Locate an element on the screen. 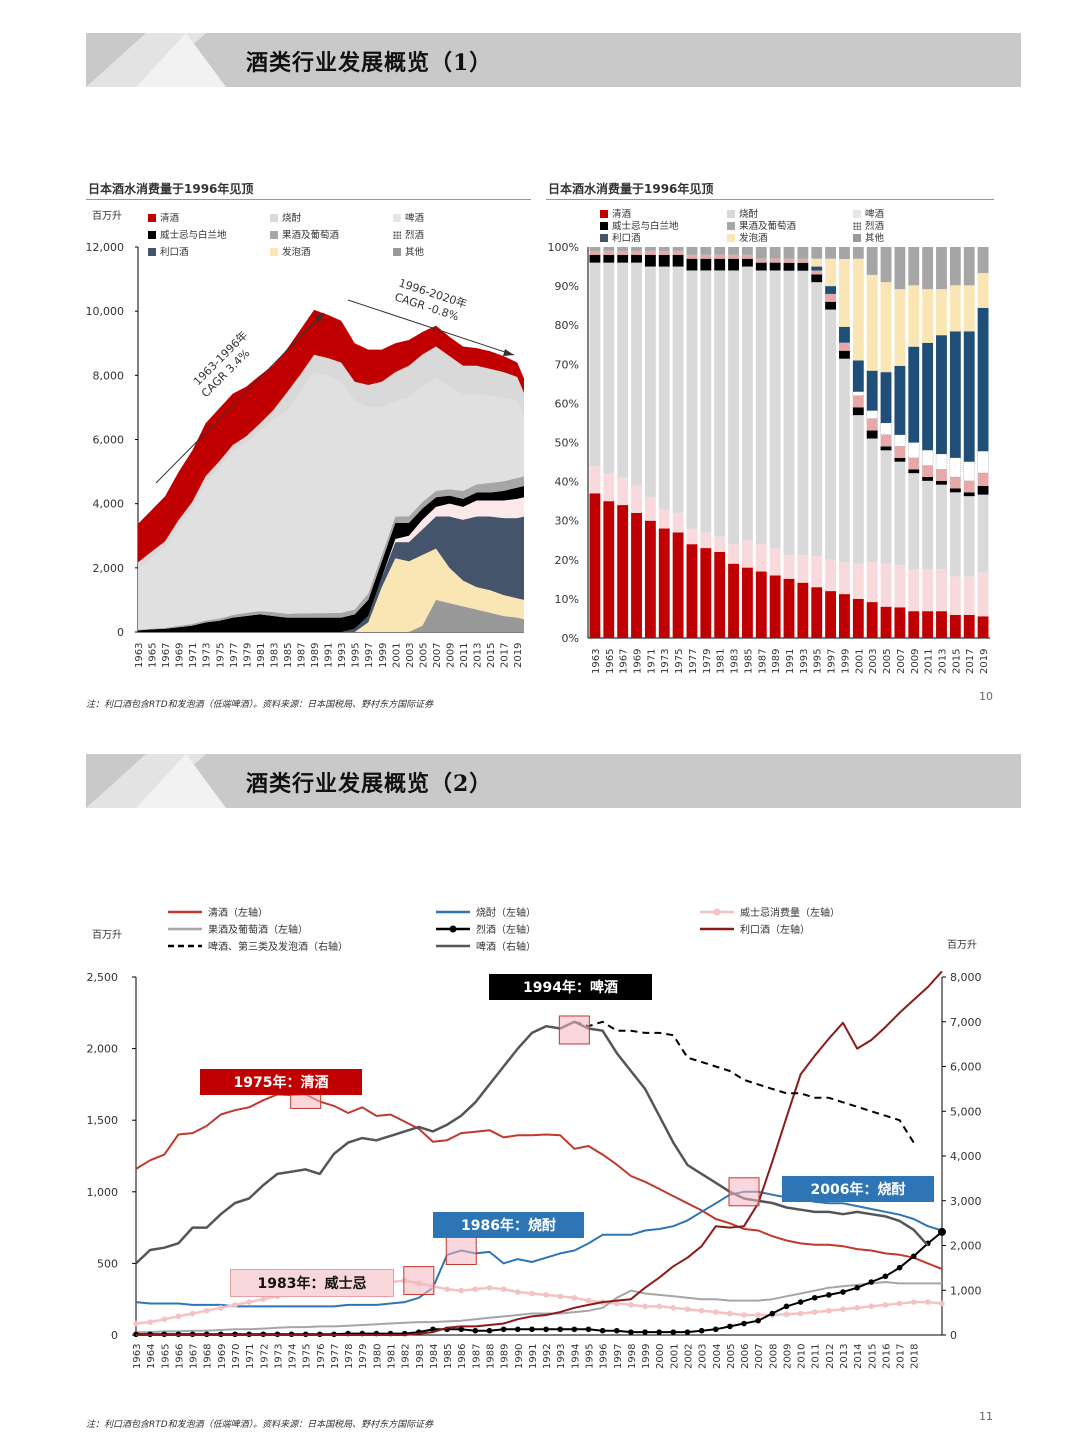 The width and height of the screenshot is (1080, 1440). legend-label: 烈酒（左轴） is located at coordinates (506, 930).